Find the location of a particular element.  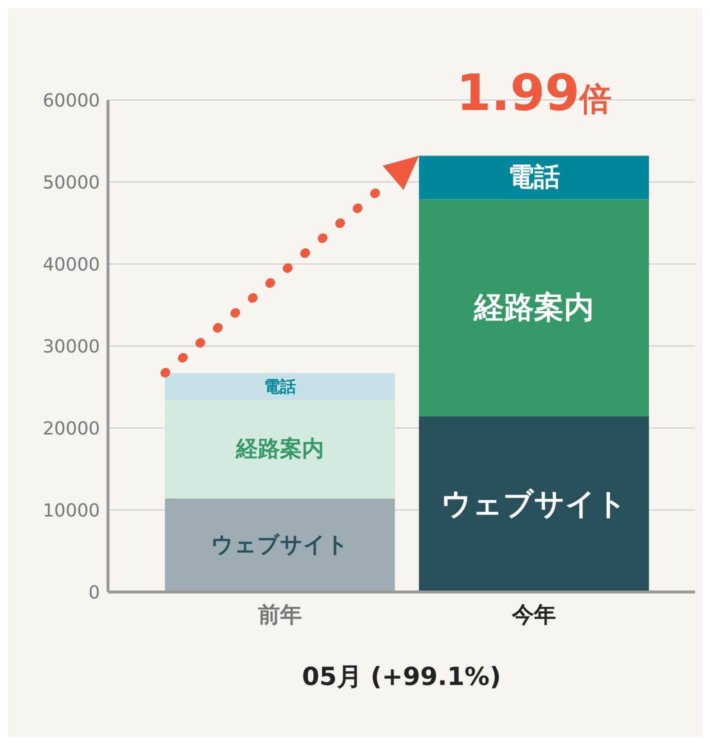

y-tick-label: 40000 is located at coordinates (71, 265).